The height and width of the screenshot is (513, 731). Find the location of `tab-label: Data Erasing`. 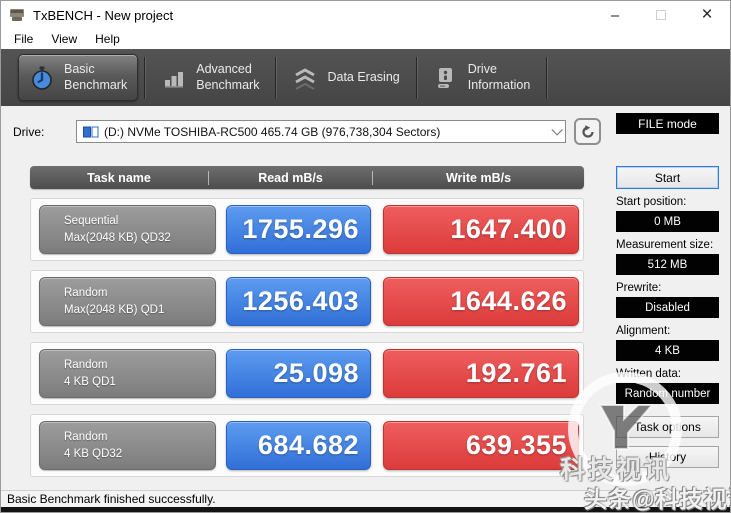

tab-label: Data Erasing is located at coordinates (363, 76).